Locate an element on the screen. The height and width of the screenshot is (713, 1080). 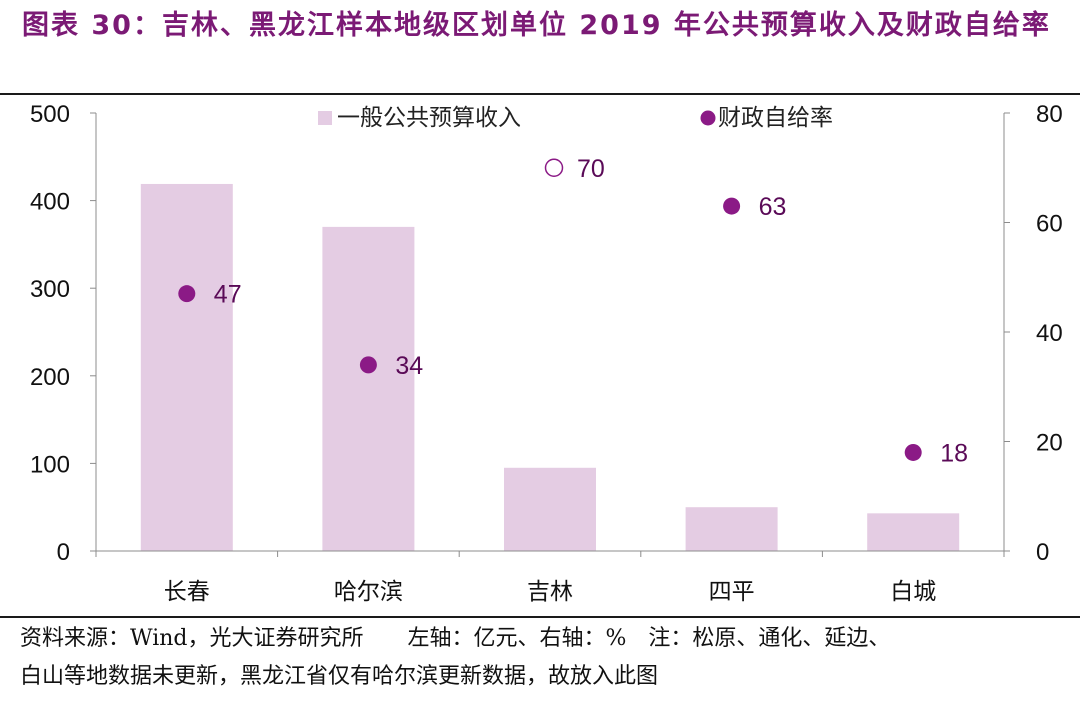
footer-source-line: 资料来源：Wind，光大证券研究所 左轴：亿元、右轴：% 注：松原、通化、延边、 is located at coordinates (455, 638).